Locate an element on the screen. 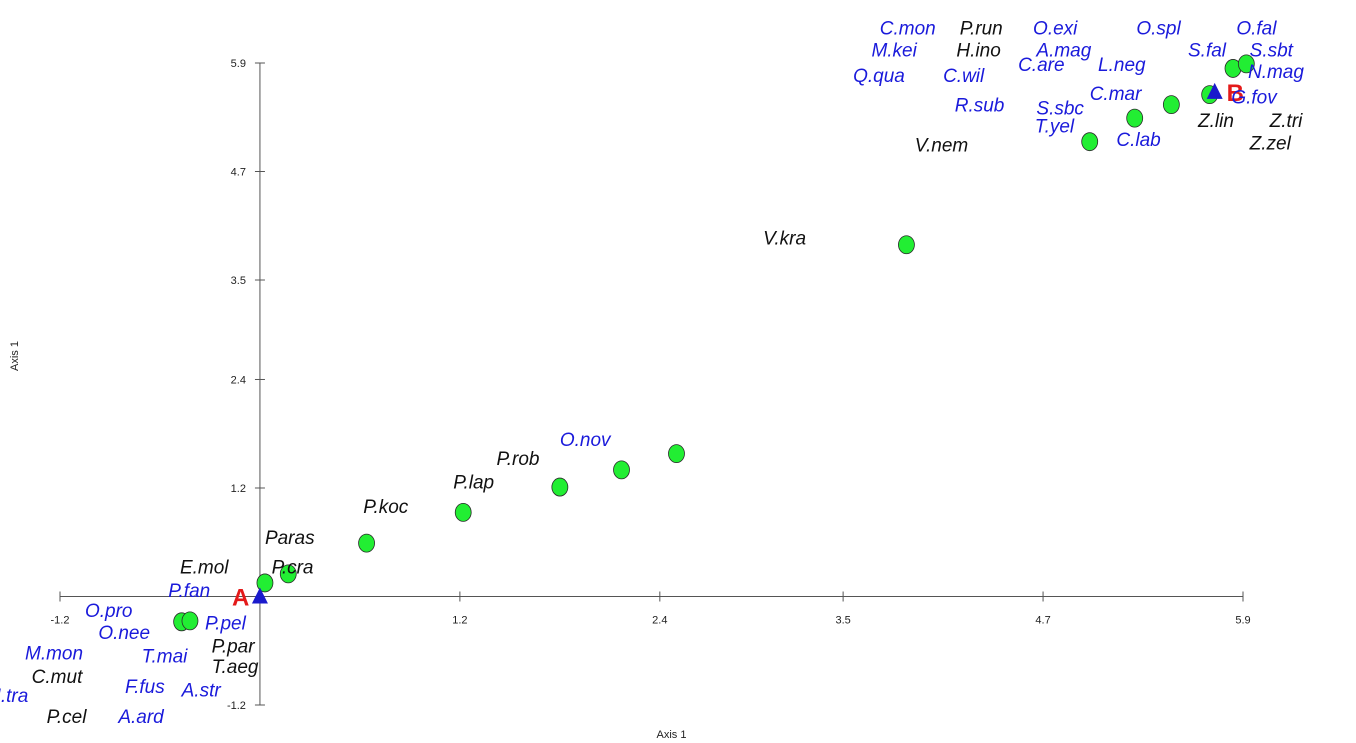 The height and width of the screenshot is (743, 1356). point-label: M.tra is located at coordinates (14, 696).